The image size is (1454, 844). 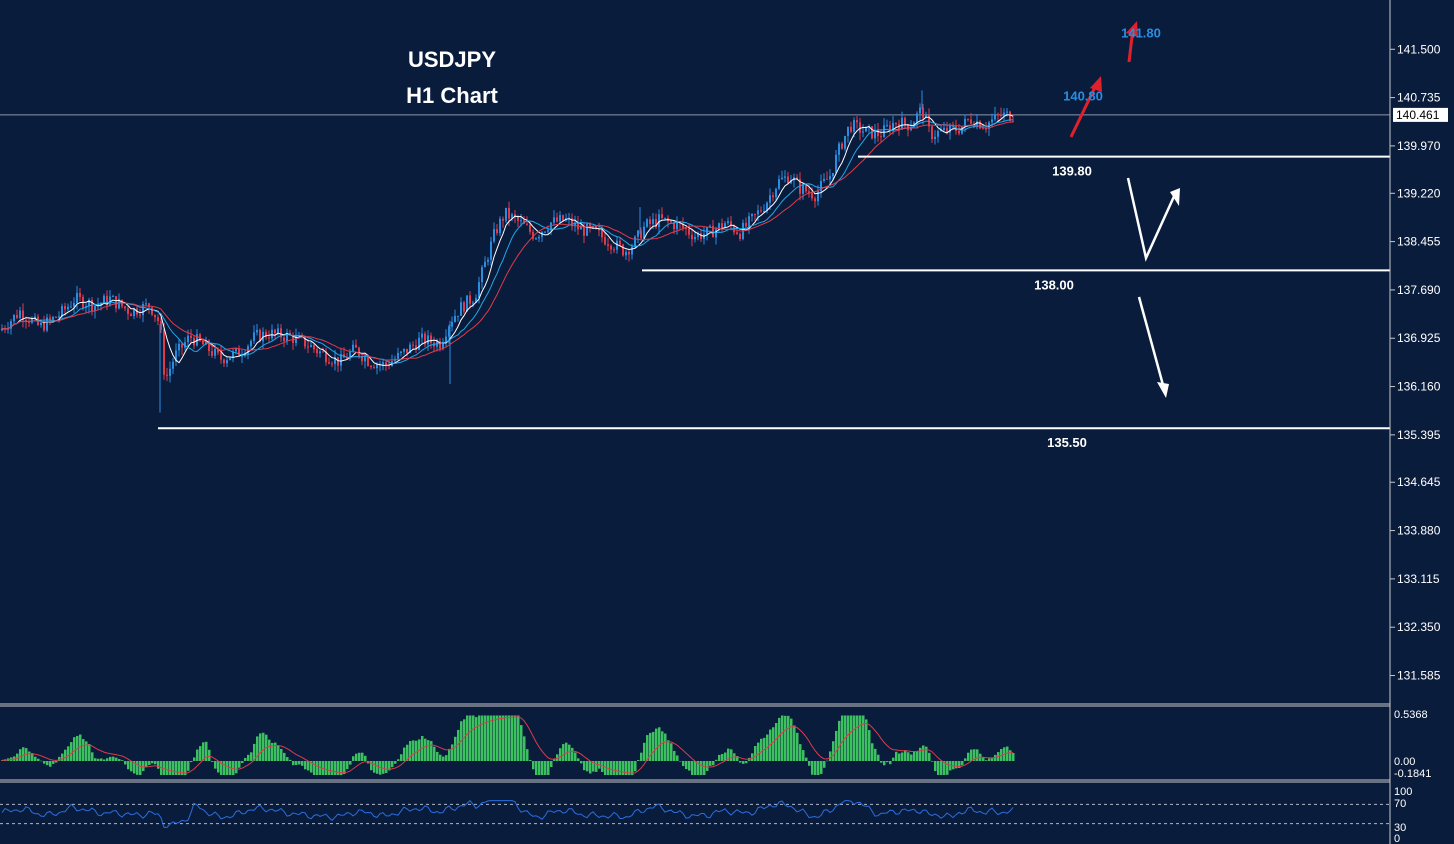 I want to click on scenario-up-arrow-head, so click(x=1175, y=197).